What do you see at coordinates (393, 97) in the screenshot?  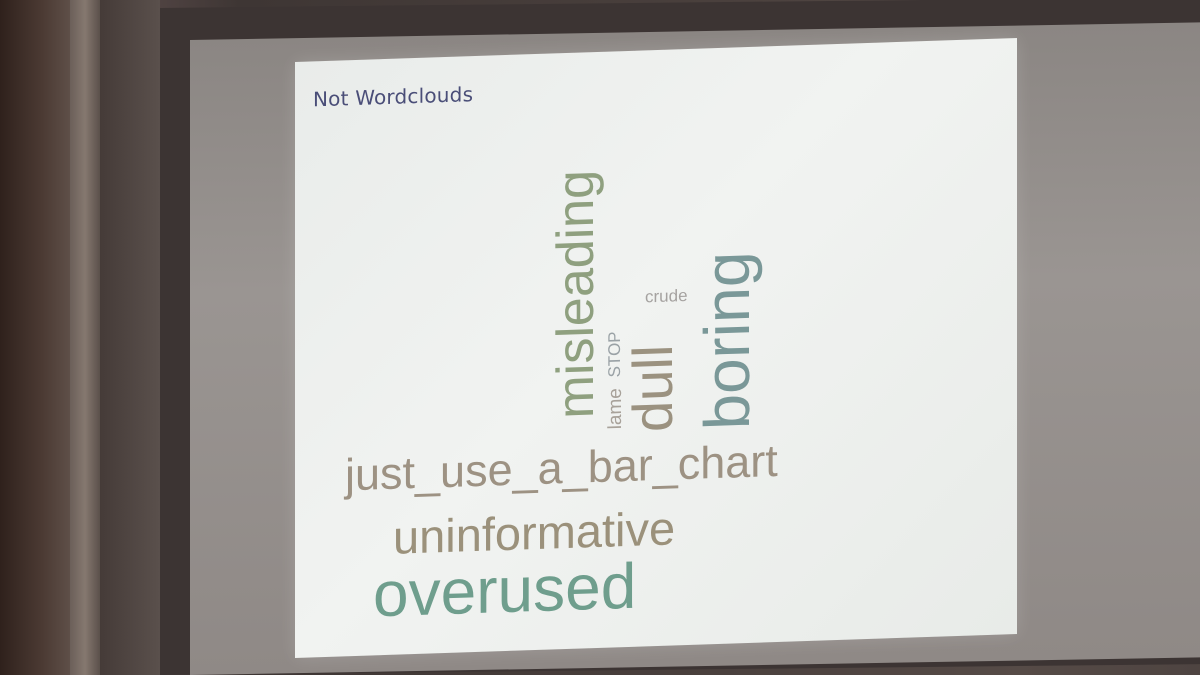 I see `slide-title: Not Wordclouds` at bounding box center [393, 97].